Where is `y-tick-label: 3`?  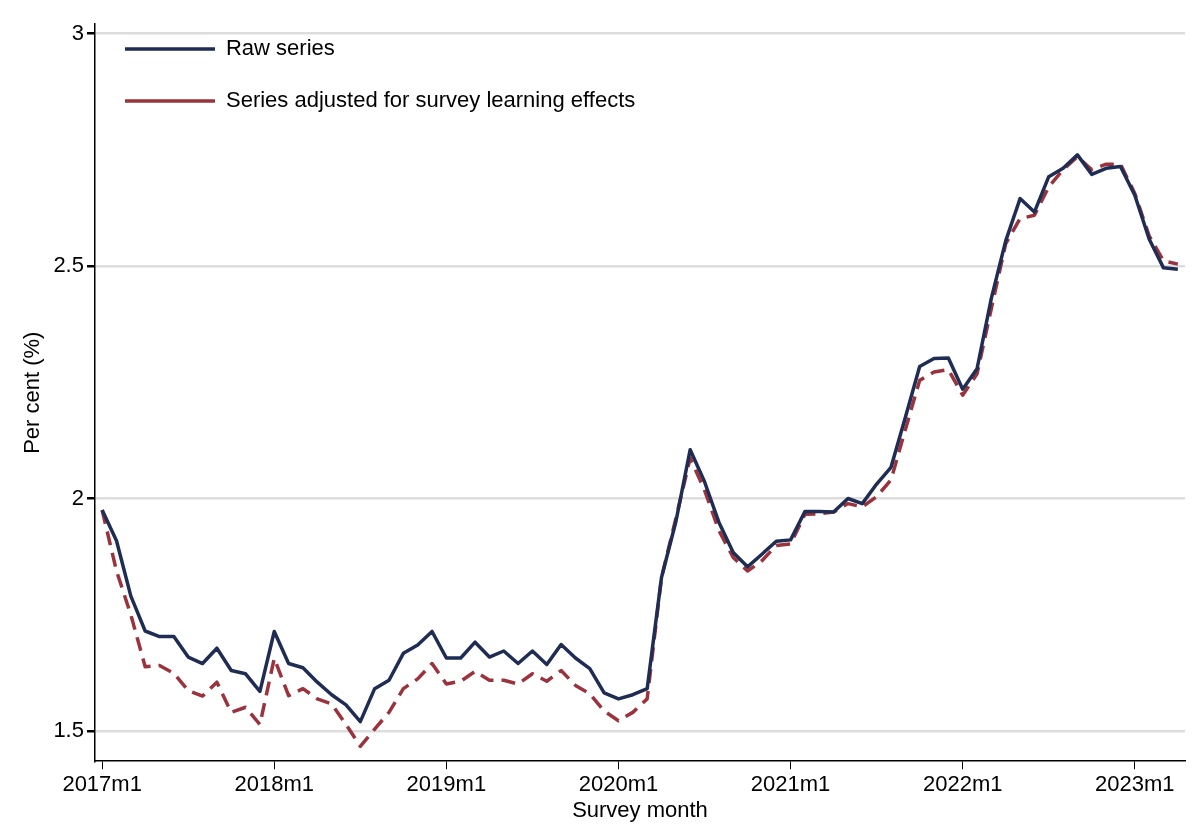 y-tick-label: 3 is located at coordinates (77, 32).